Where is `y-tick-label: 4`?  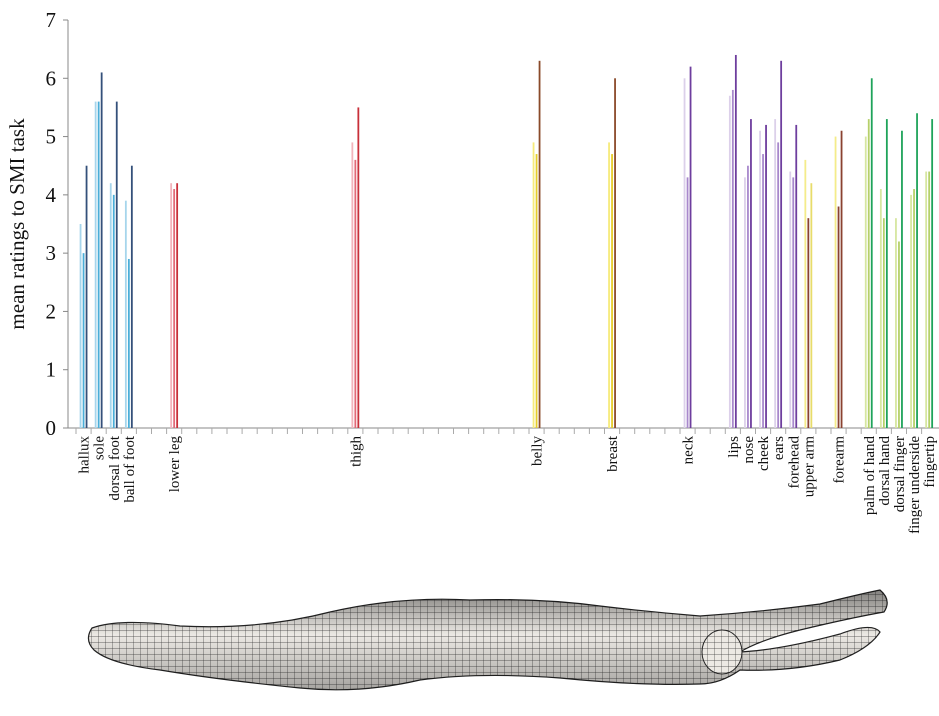 y-tick-label: 4 is located at coordinates (51, 195).